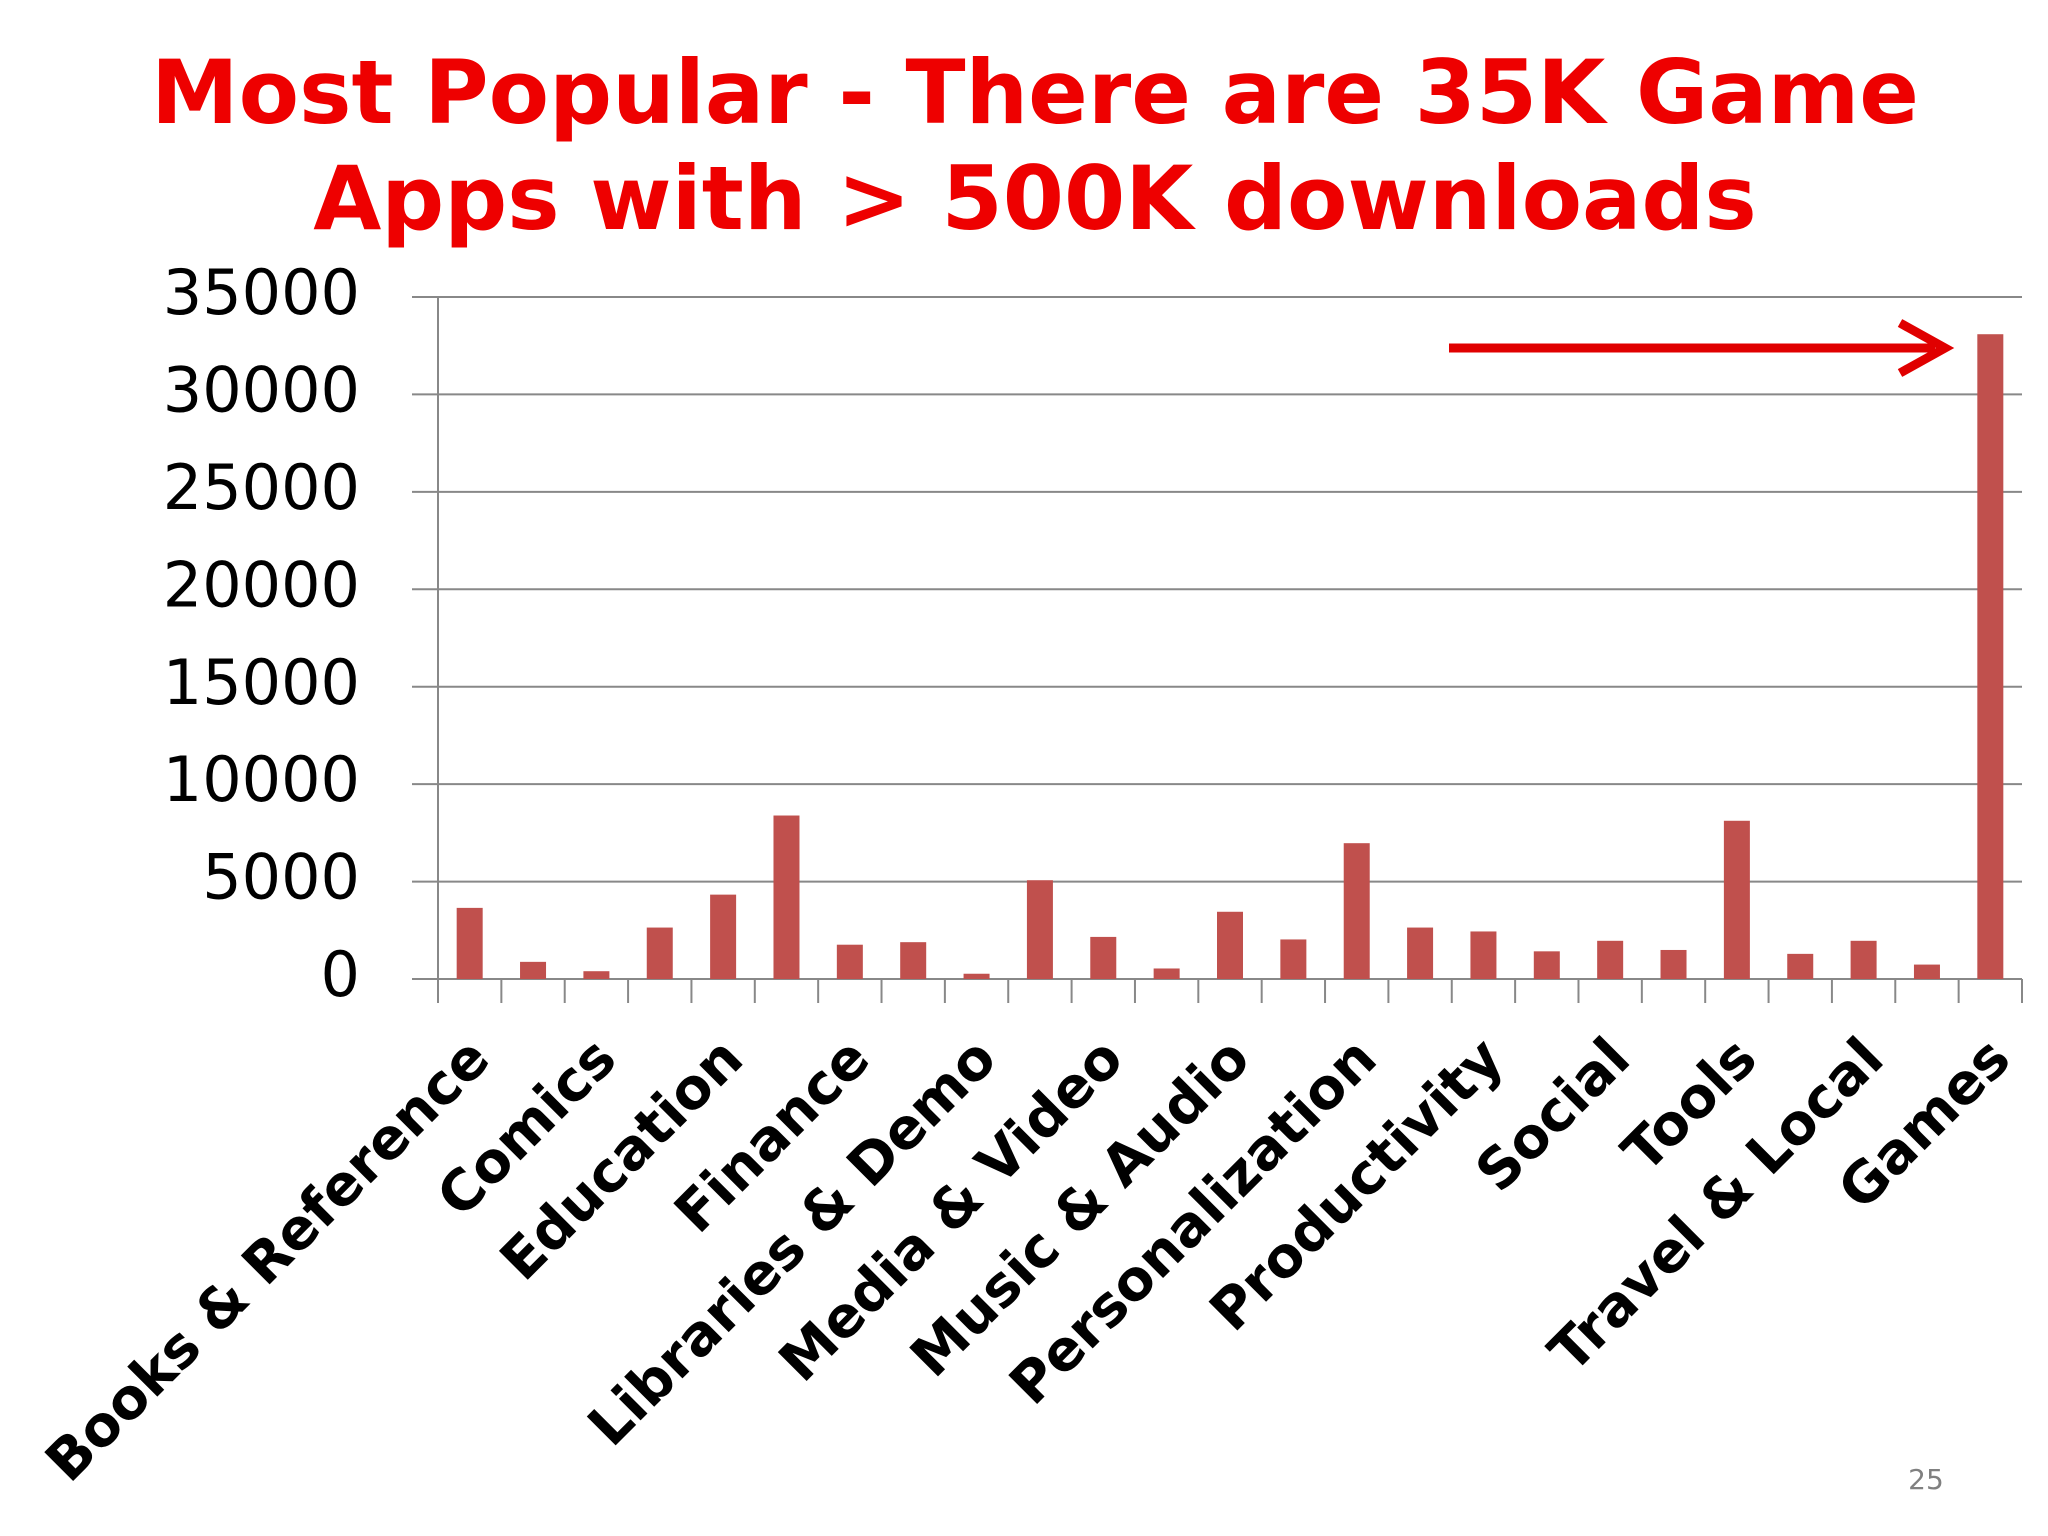 This screenshot has height=1536, width=2048. Describe the element at coordinates (261, 779) in the screenshot. I see `y-tick-label: 10000` at that location.